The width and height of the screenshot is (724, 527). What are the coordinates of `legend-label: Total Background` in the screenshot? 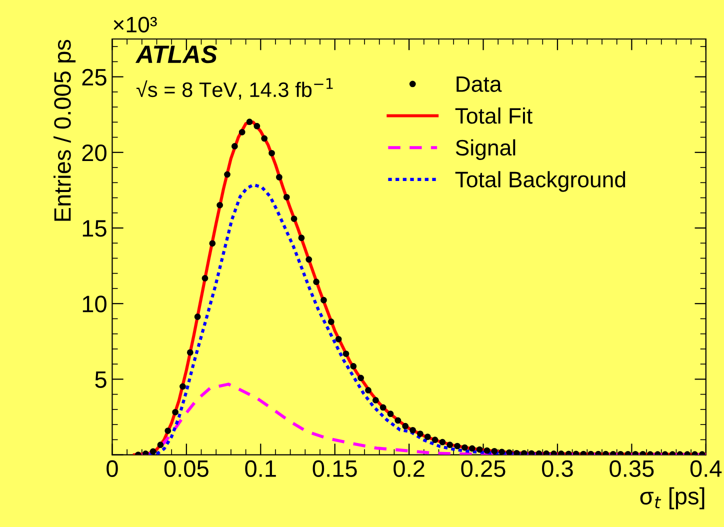 It's located at (540, 181).